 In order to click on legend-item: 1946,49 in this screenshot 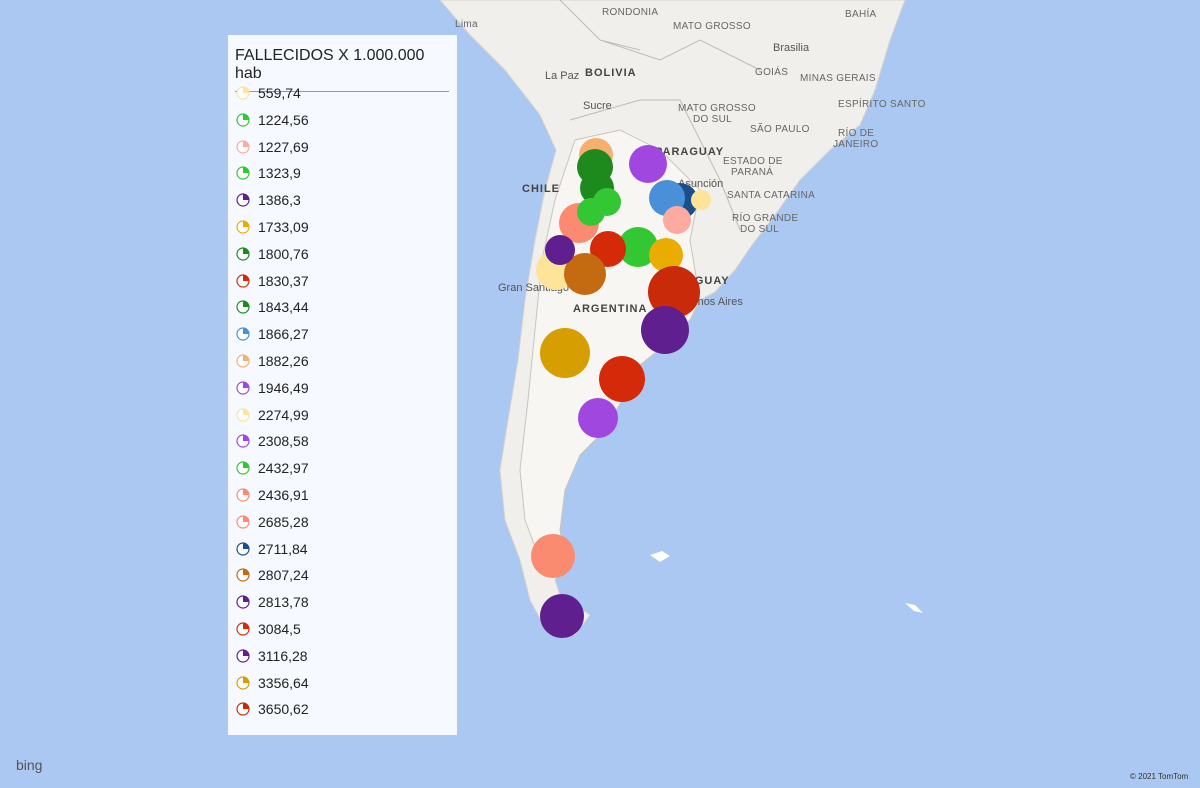, I will do `click(272, 388)`.